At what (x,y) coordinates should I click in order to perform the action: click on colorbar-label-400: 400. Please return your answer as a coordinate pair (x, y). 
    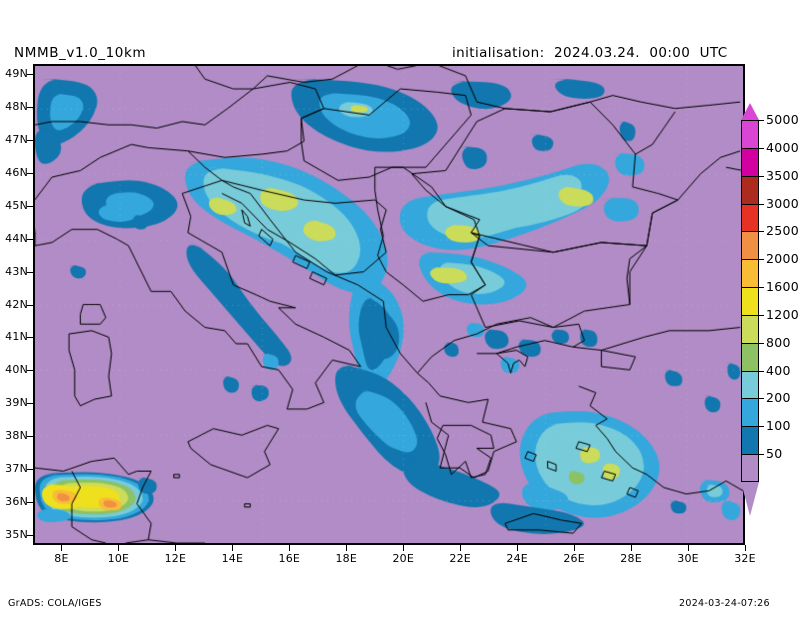
    Looking at the image, I should click on (778, 370).